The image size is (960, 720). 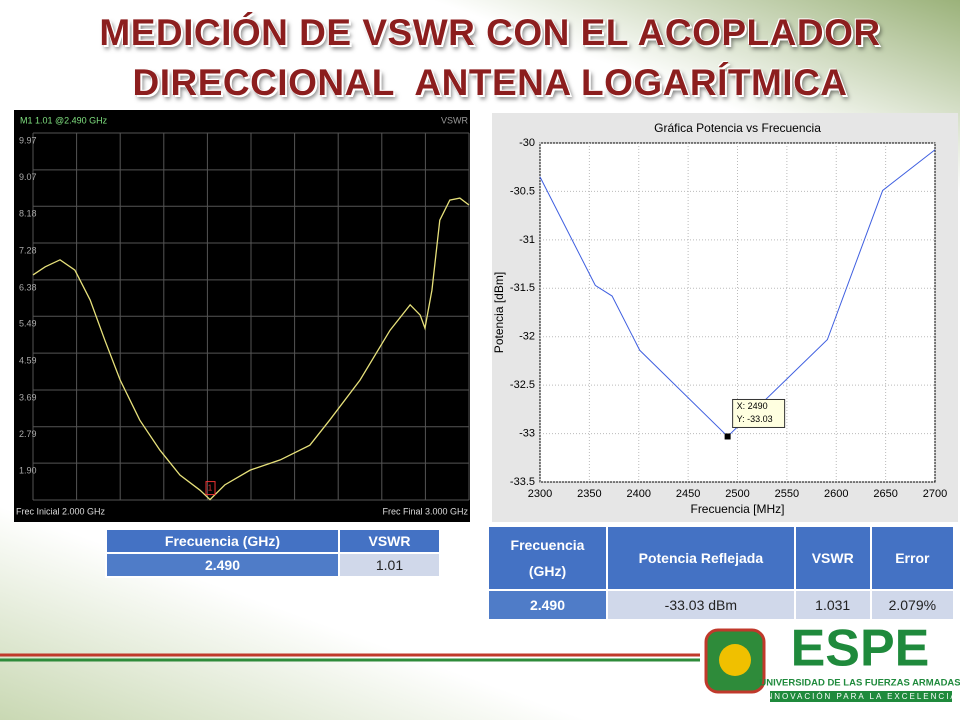 I want to click on marker-label: 1, so click(x=210, y=488).